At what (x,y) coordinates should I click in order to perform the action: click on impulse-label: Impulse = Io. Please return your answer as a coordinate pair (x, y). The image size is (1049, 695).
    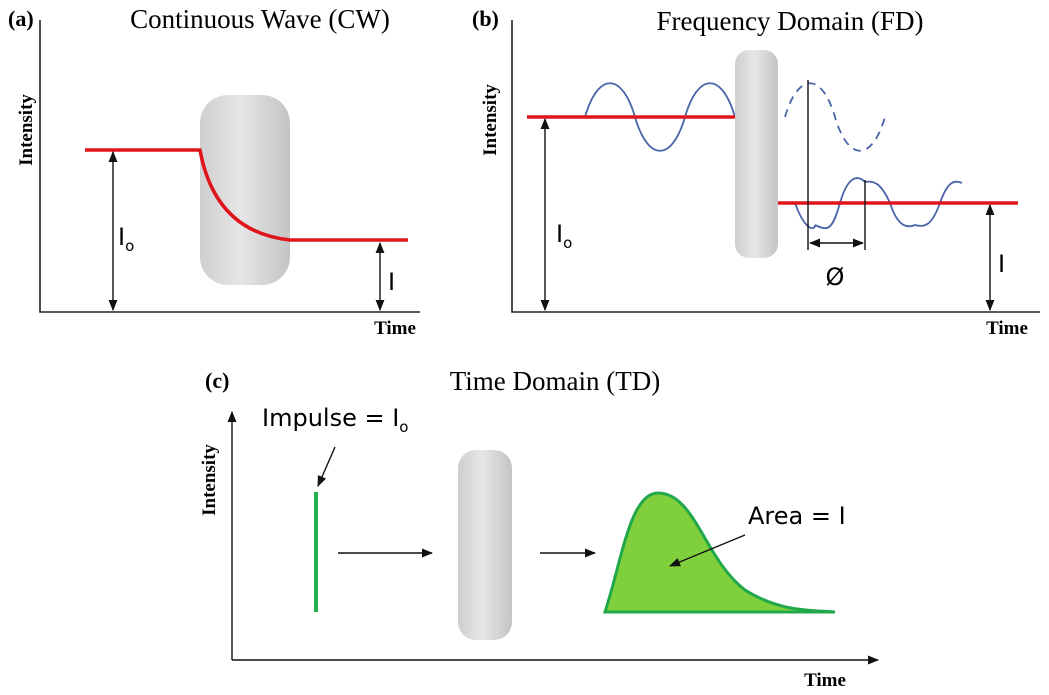
    Looking at the image, I should click on (335, 420).